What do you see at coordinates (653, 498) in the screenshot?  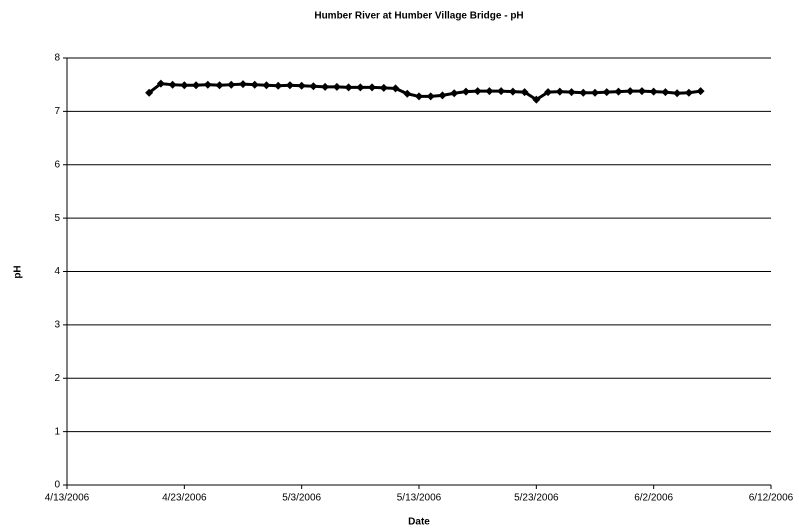 I see `x-tick-label: 6/2/2006` at bounding box center [653, 498].